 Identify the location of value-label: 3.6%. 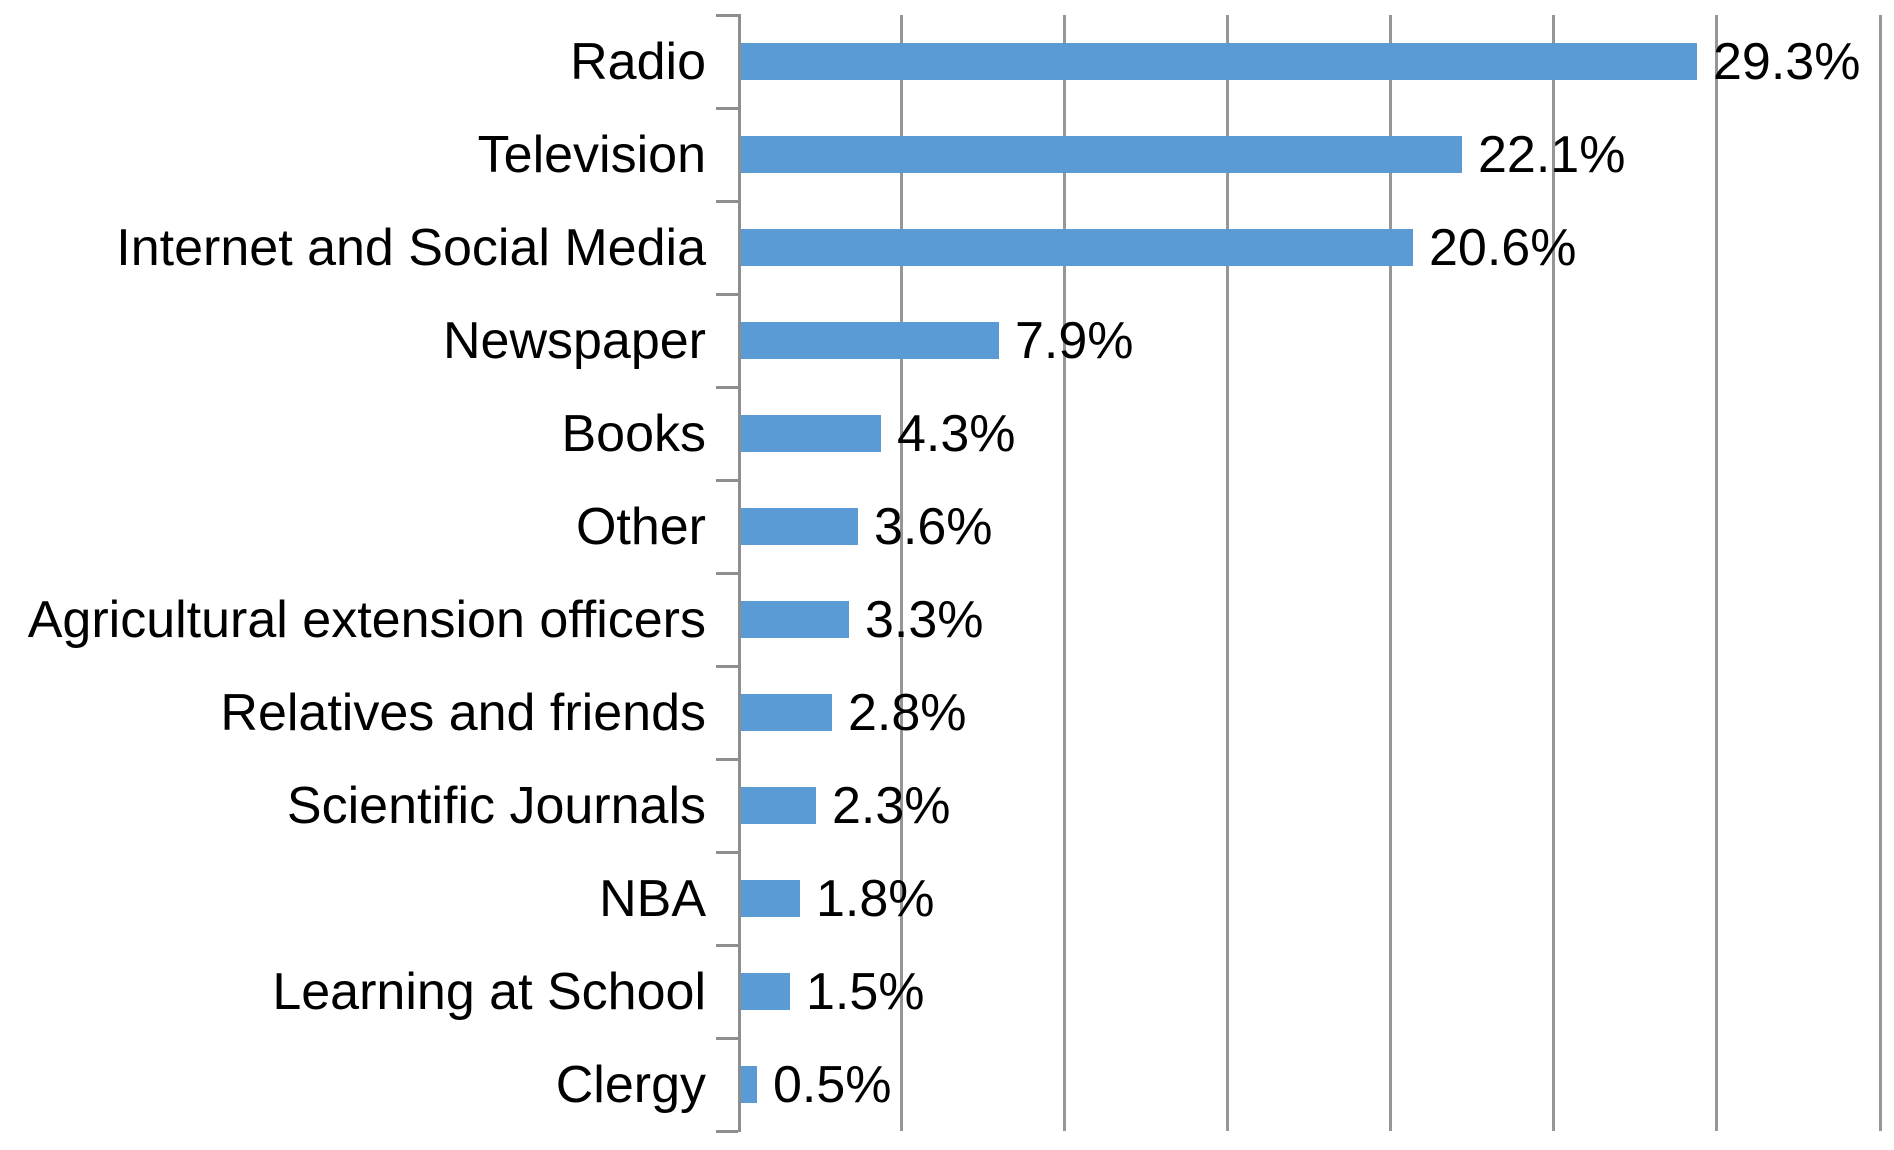
(933, 526).